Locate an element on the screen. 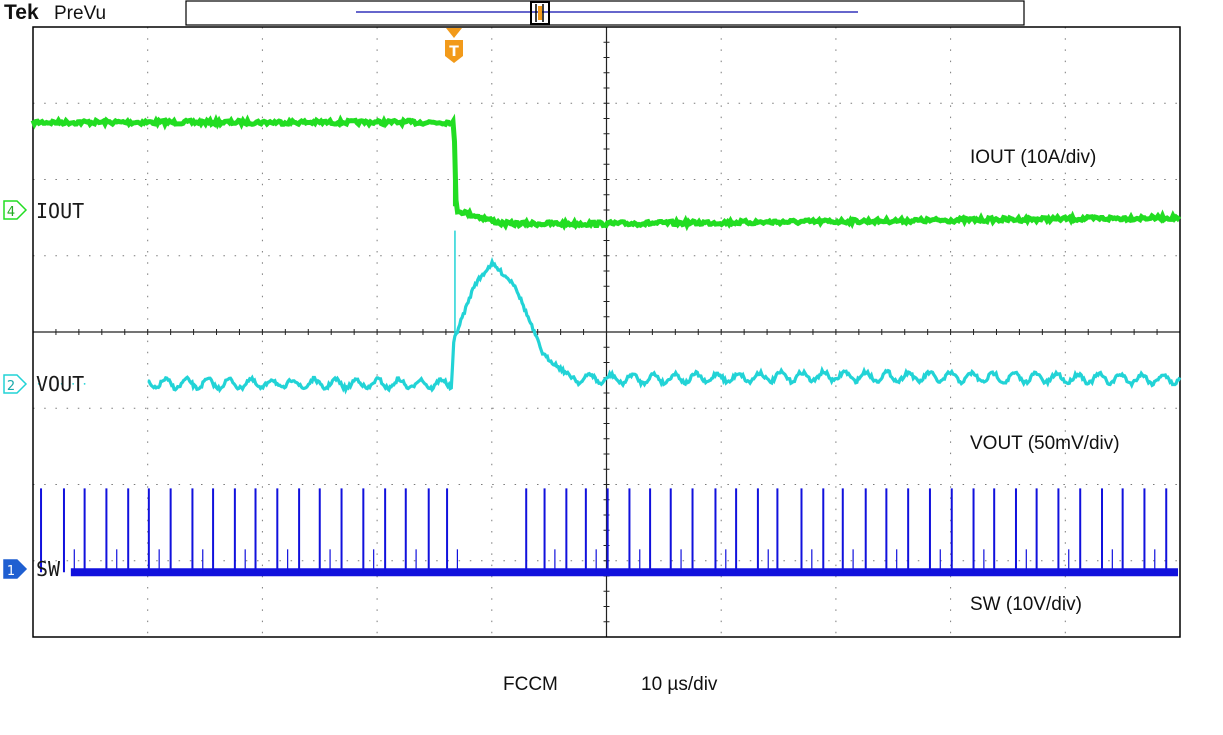  sw-scale-annotation: SW (10V/div) is located at coordinates (1026, 604).